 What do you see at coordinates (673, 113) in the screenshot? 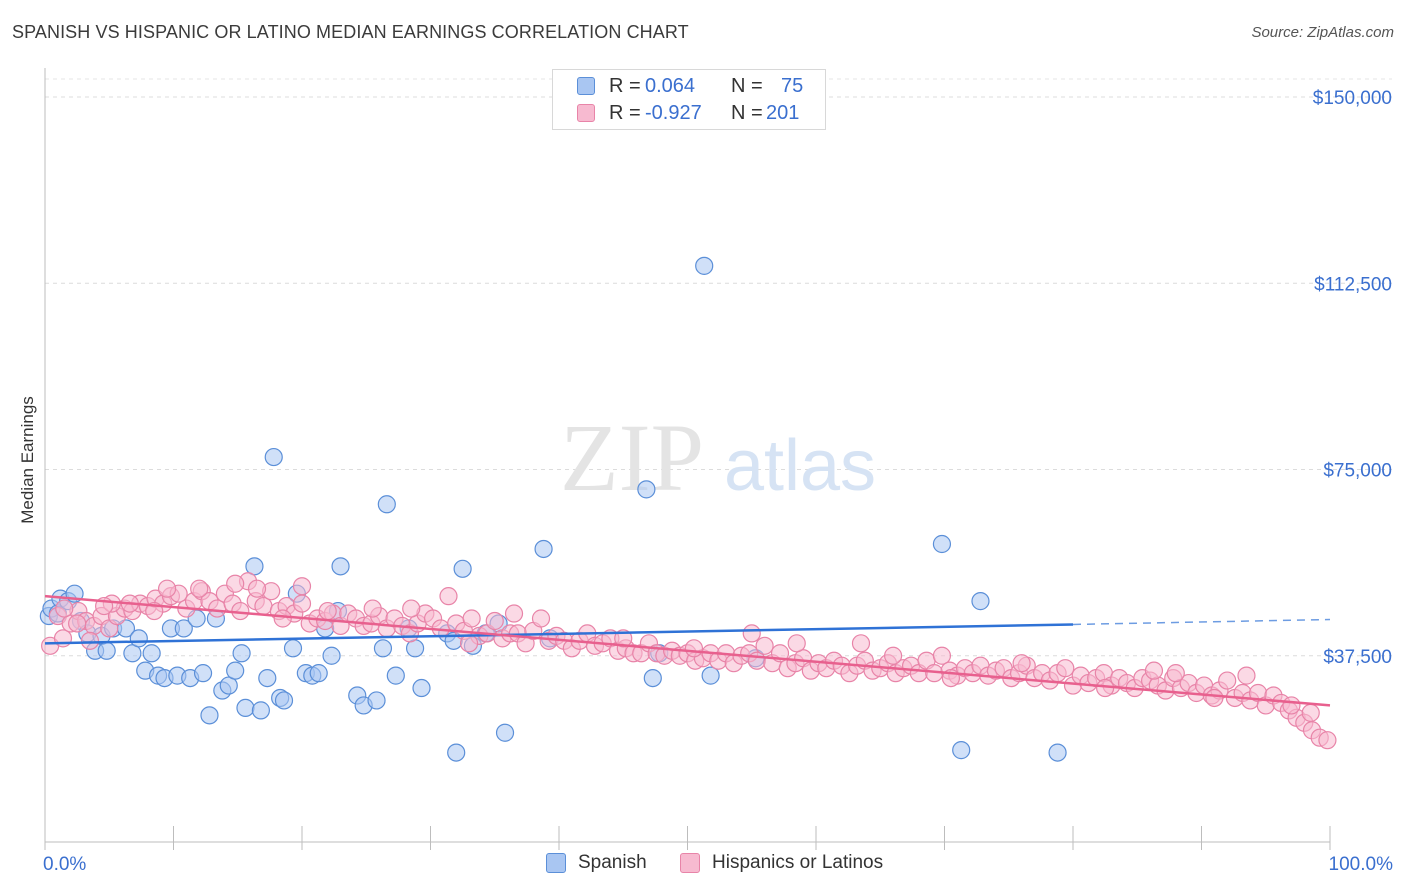
I see `r-value: -0.927` at bounding box center [673, 113].